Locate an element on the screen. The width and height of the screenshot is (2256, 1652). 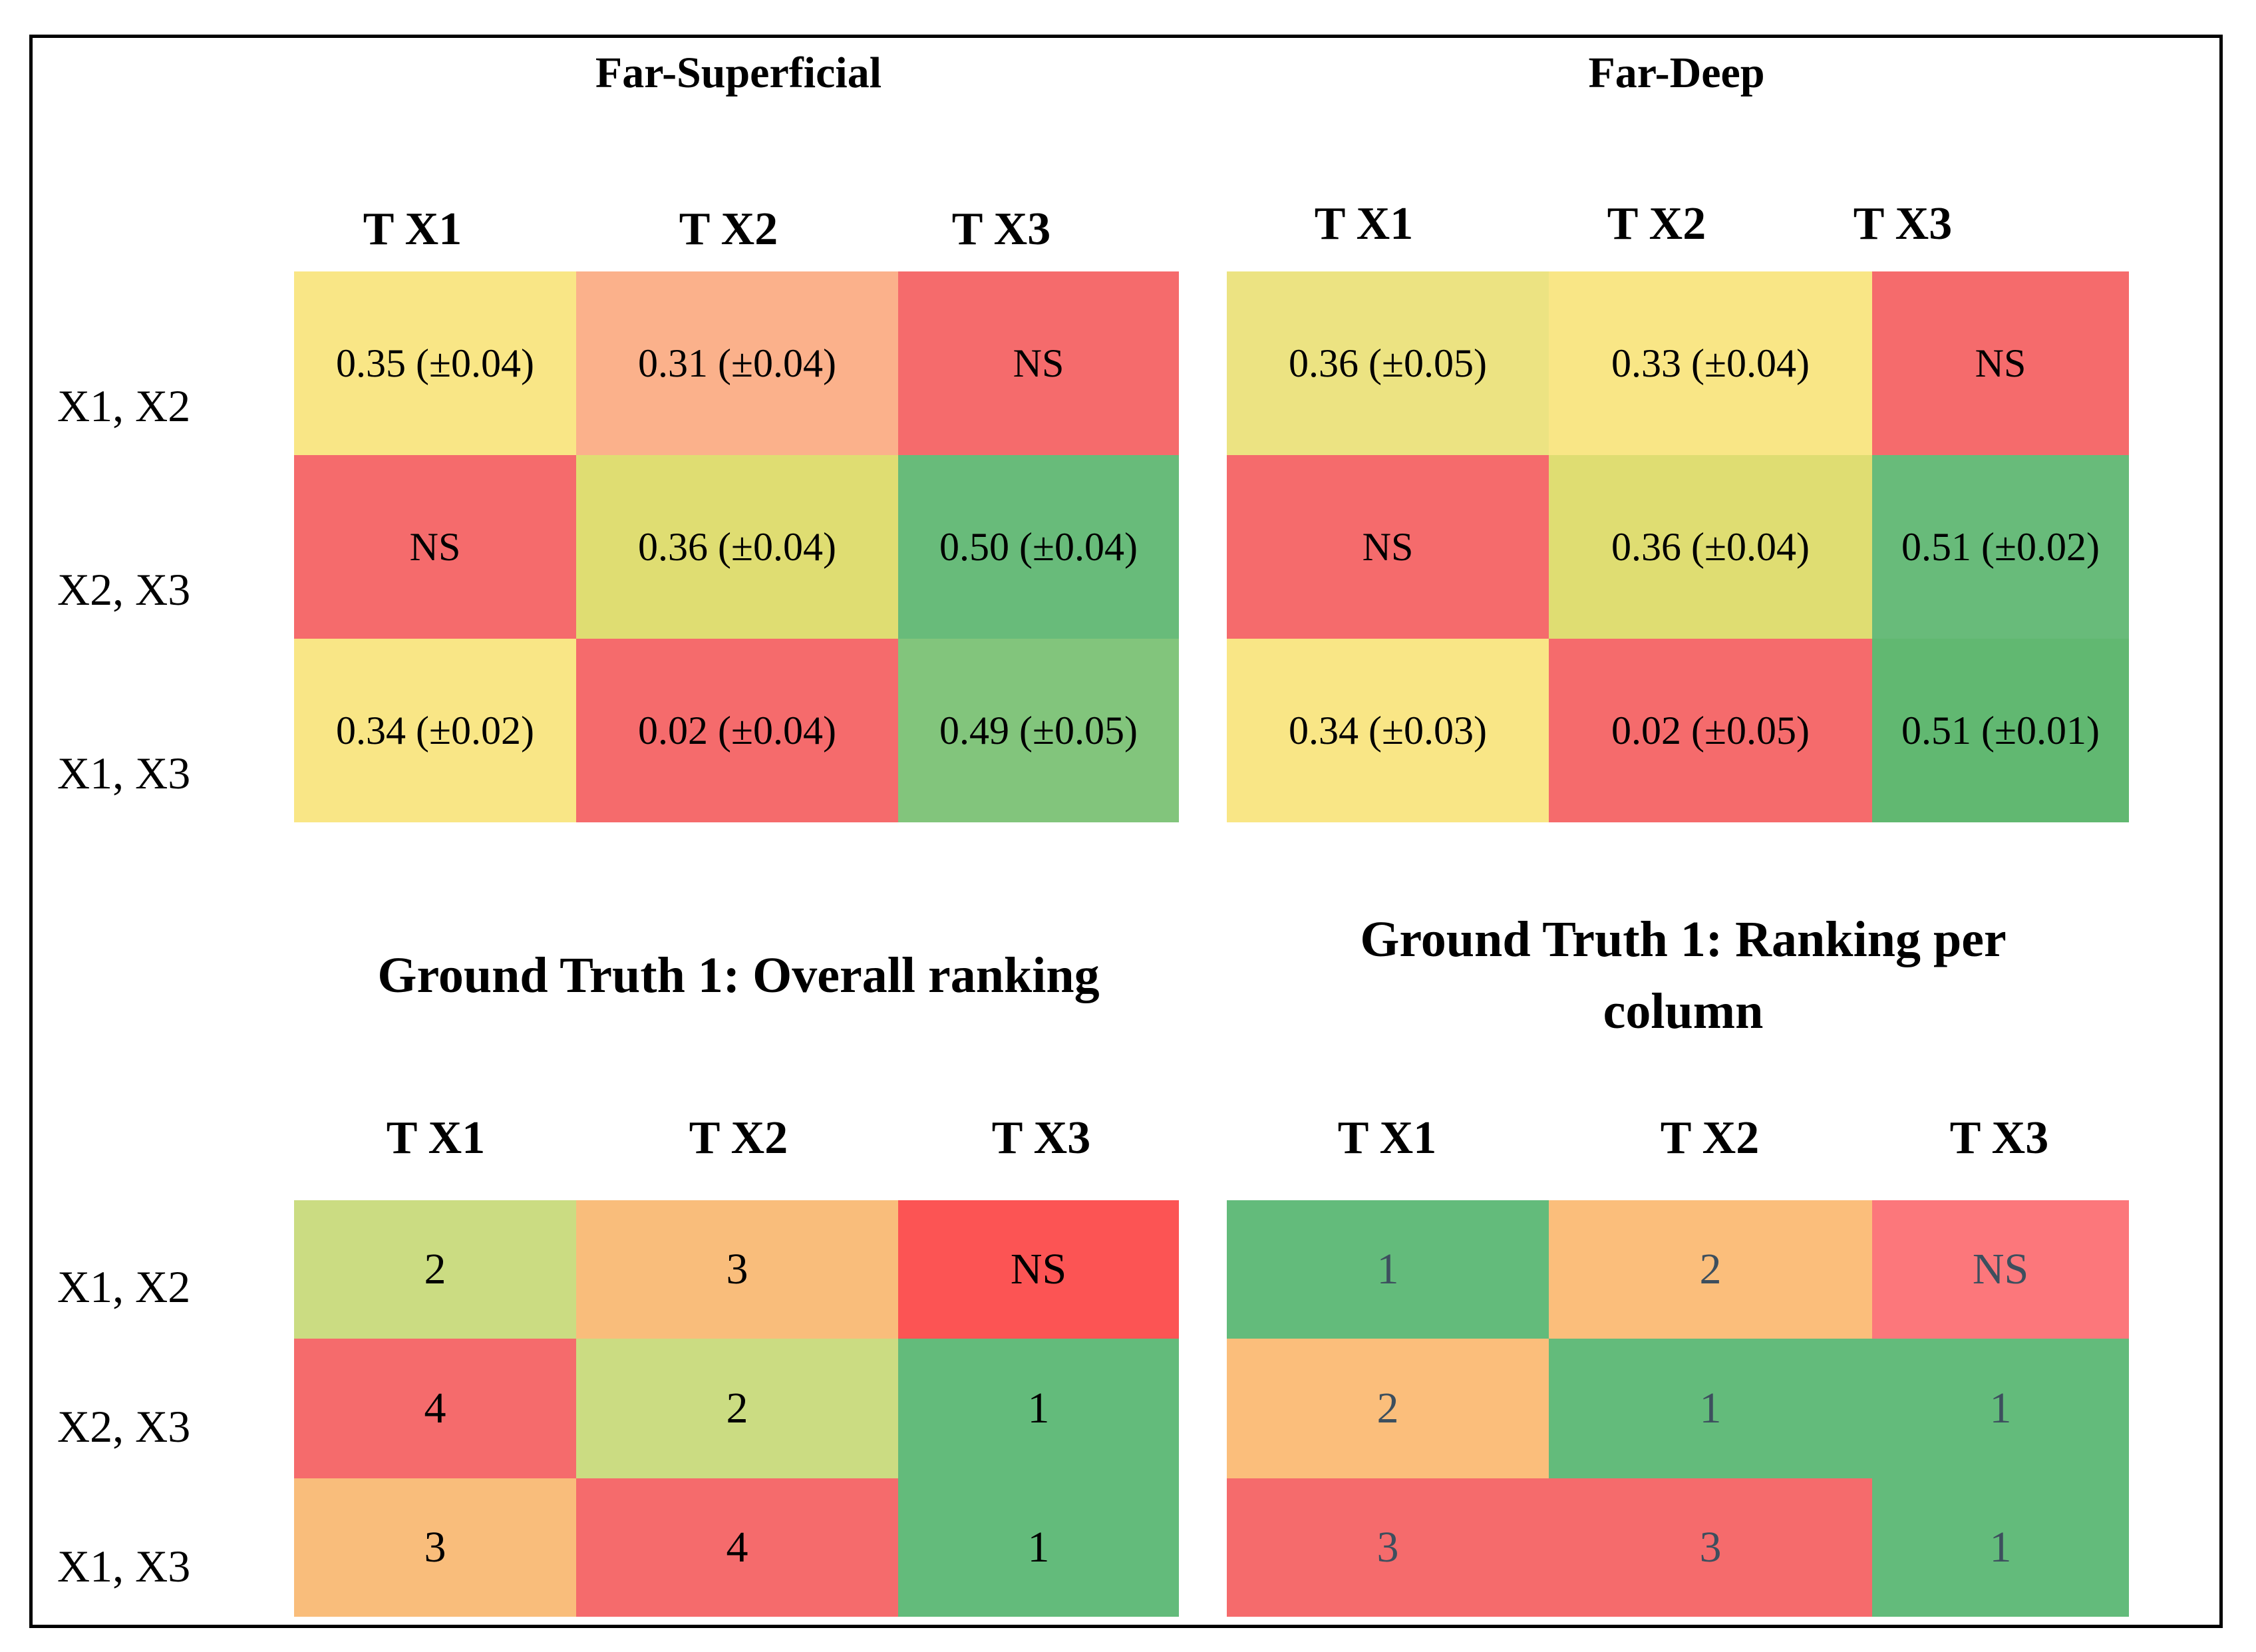
fd-cell: 0.34 (±0.03) is located at coordinates (1388, 731).